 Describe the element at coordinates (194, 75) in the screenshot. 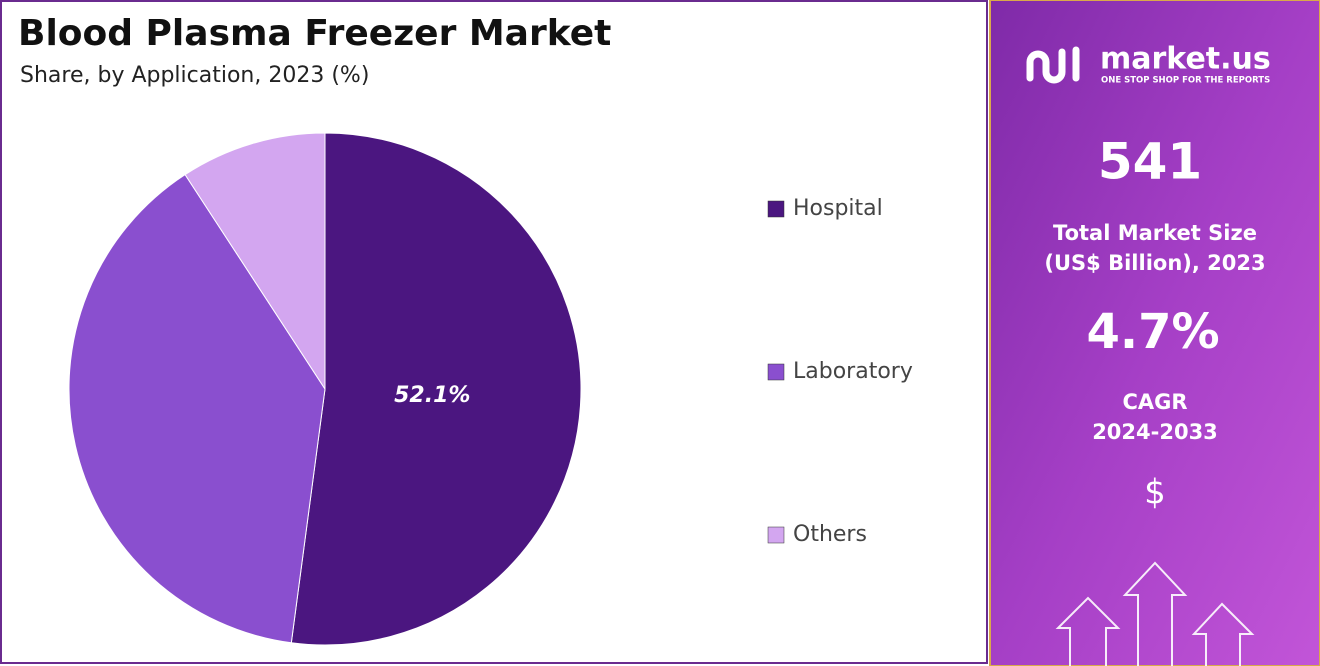

I see `chart-subtitle: Share, by Application, 2023 (%)` at that location.